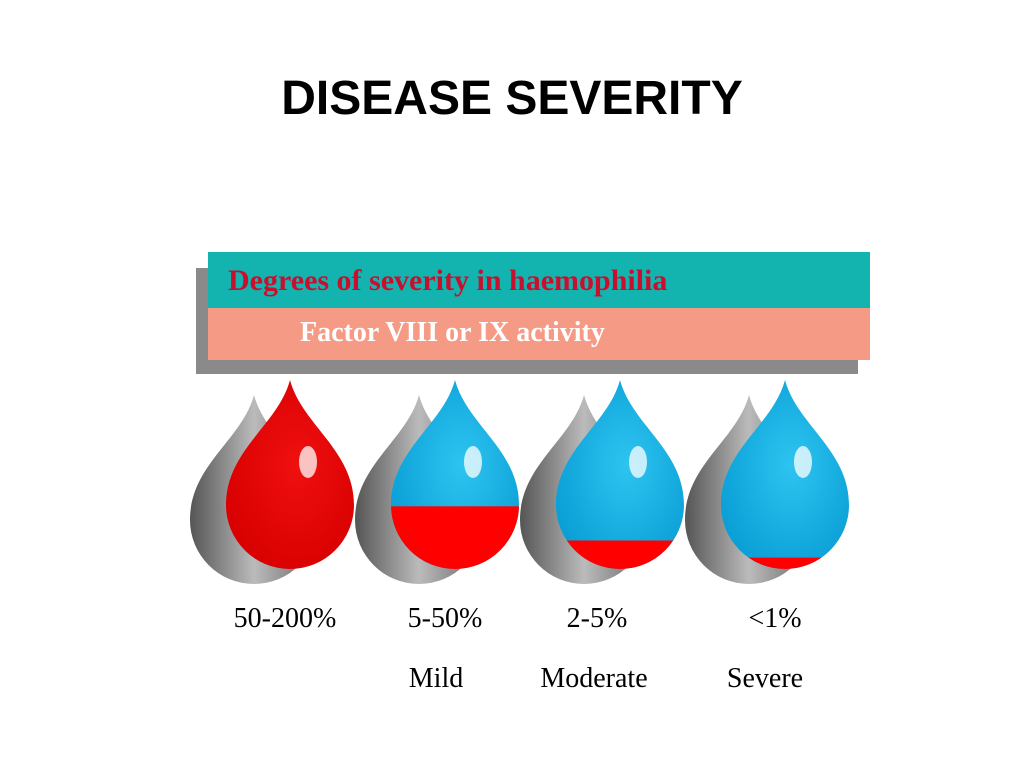 The height and width of the screenshot is (768, 1024). Describe the element at coordinates (285, 618) in the screenshot. I see `drop-range: 50-200%` at that location.